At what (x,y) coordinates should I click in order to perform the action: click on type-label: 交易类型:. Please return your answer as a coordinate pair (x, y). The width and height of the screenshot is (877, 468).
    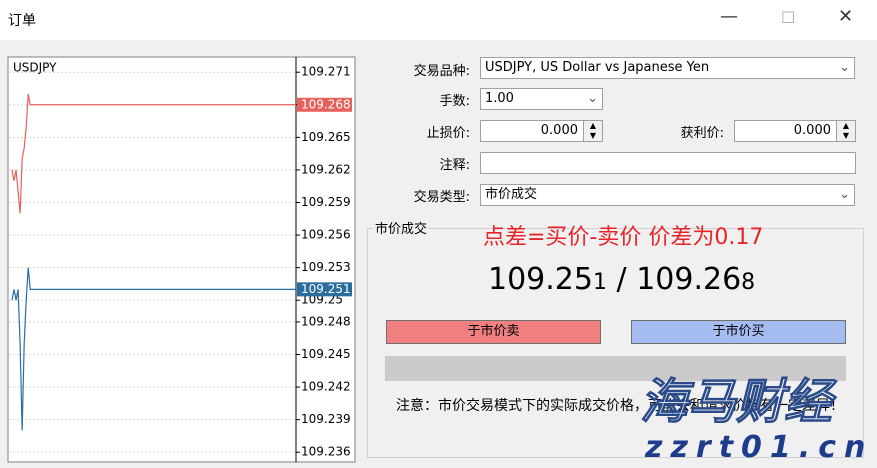
    Looking at the image, I should click on (441, 197).